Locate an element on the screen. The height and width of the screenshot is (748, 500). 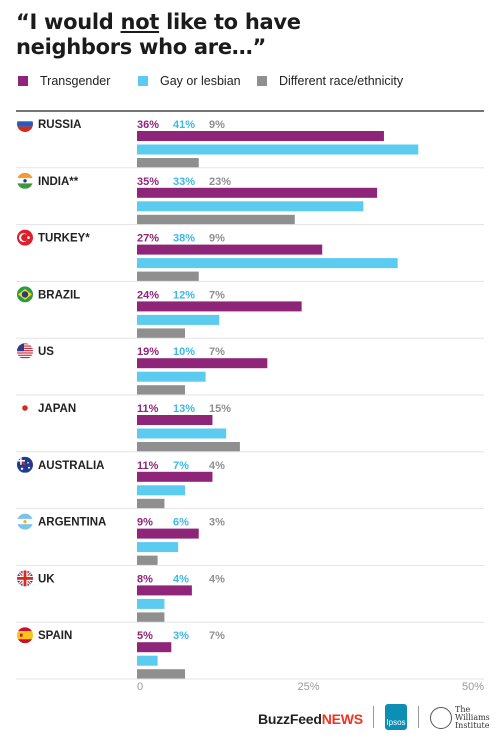
spain-flag-icon is located at coordinates (25, 635).